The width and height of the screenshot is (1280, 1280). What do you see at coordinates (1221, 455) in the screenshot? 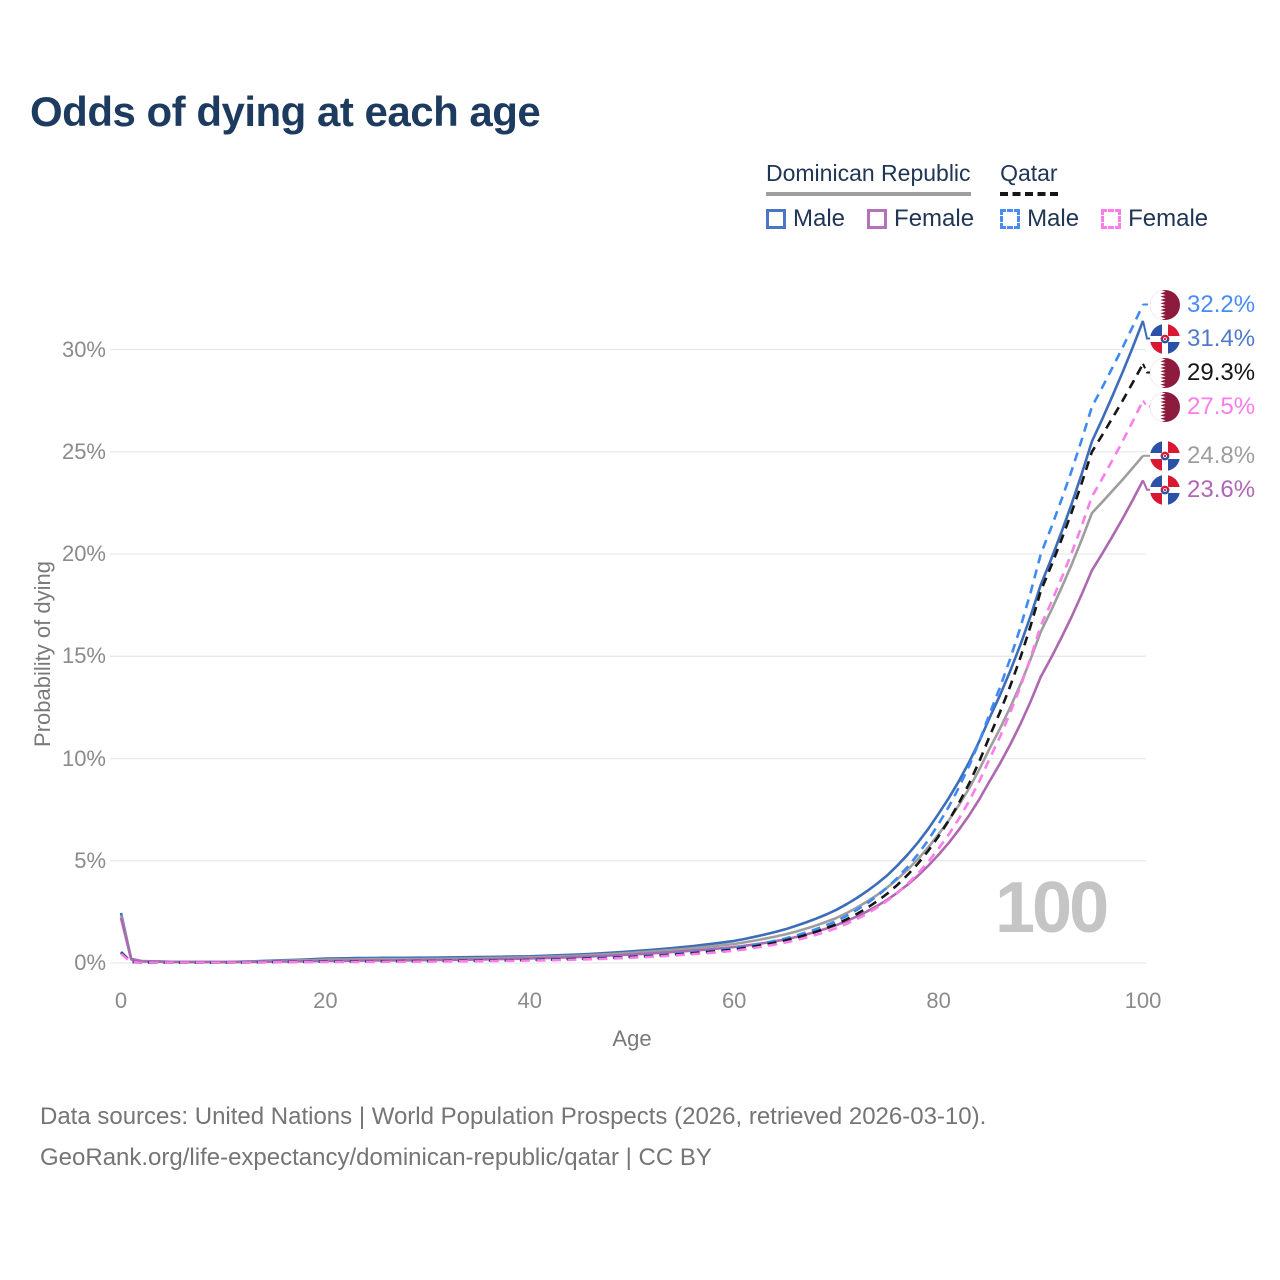
I see `end-label-value: 24.8%` at bounding box center [1221, 455].